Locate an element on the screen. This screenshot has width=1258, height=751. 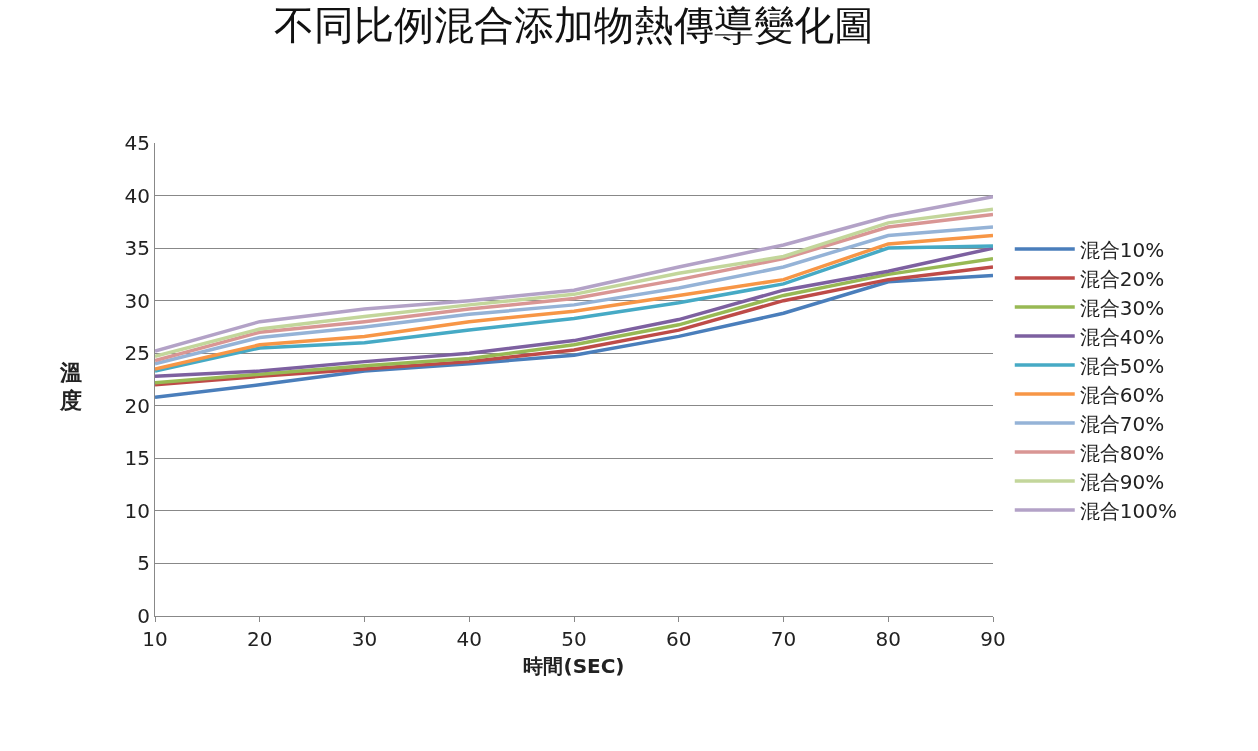
y-tick-label: 20 is located at coordinates (137, 405).